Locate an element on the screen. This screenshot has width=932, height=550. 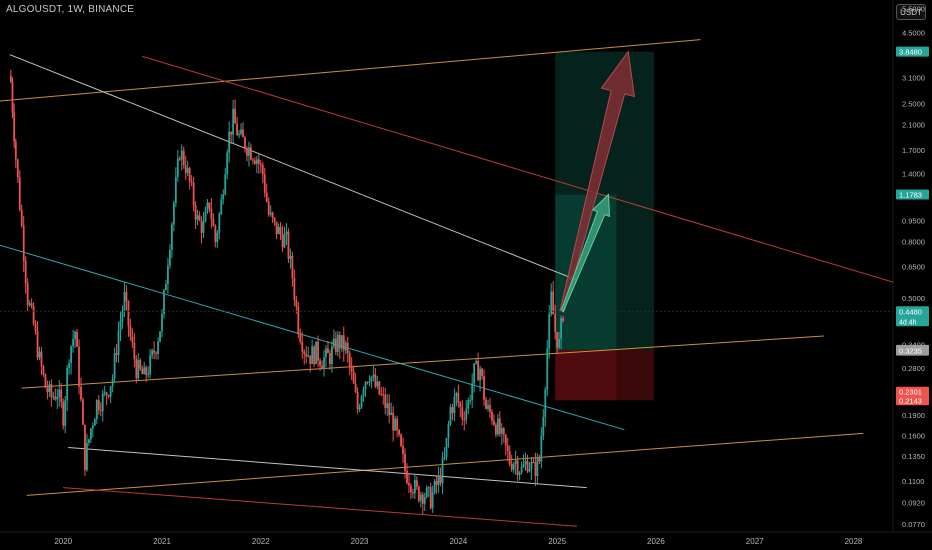
price-label-text: 3.8480 is located at coordinates (910, 52).